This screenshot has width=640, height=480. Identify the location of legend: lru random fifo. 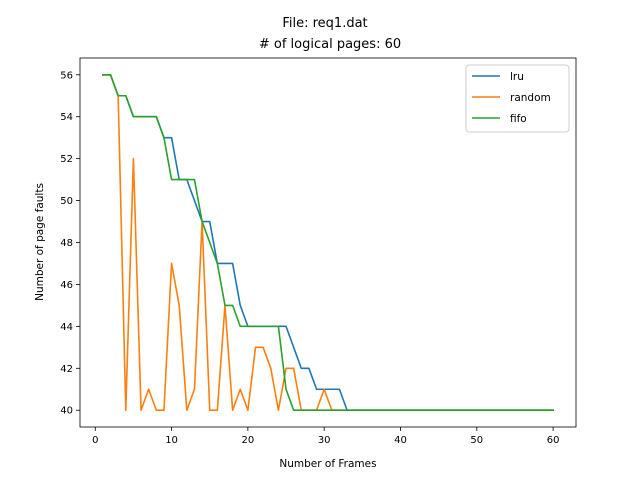
(517, 98).